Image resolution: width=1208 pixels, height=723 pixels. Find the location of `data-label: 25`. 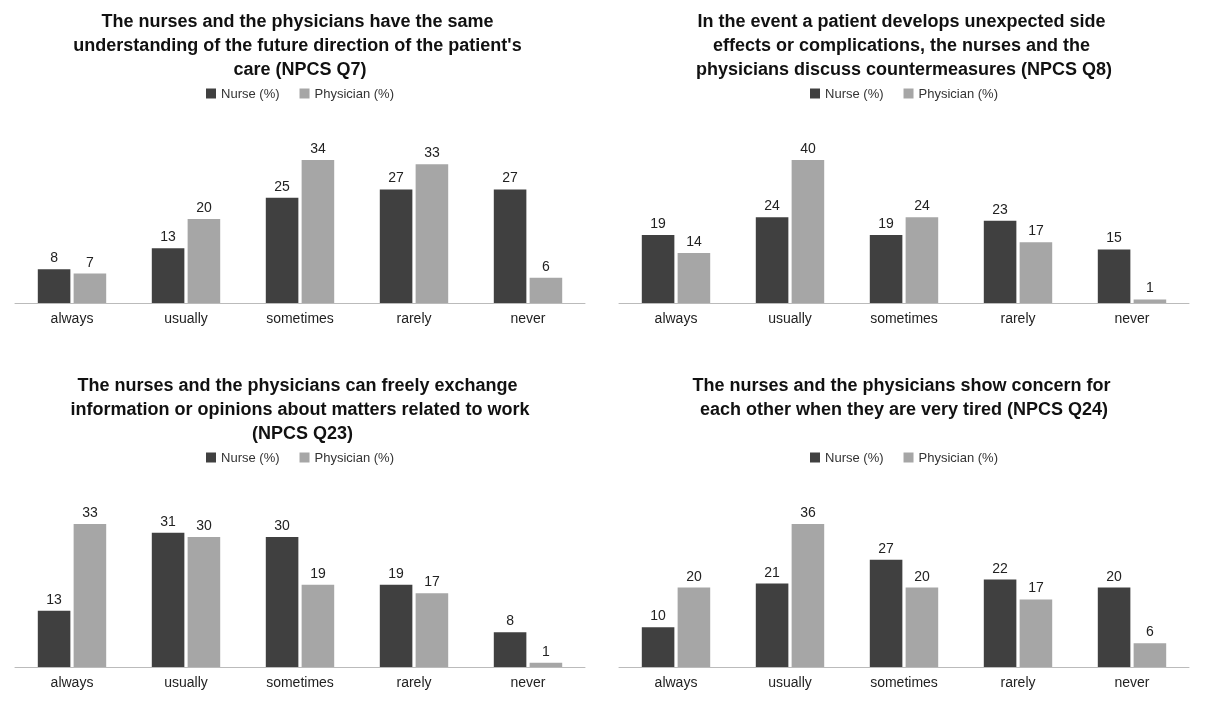

data-label: 25 is located at coordinates (282, 185).